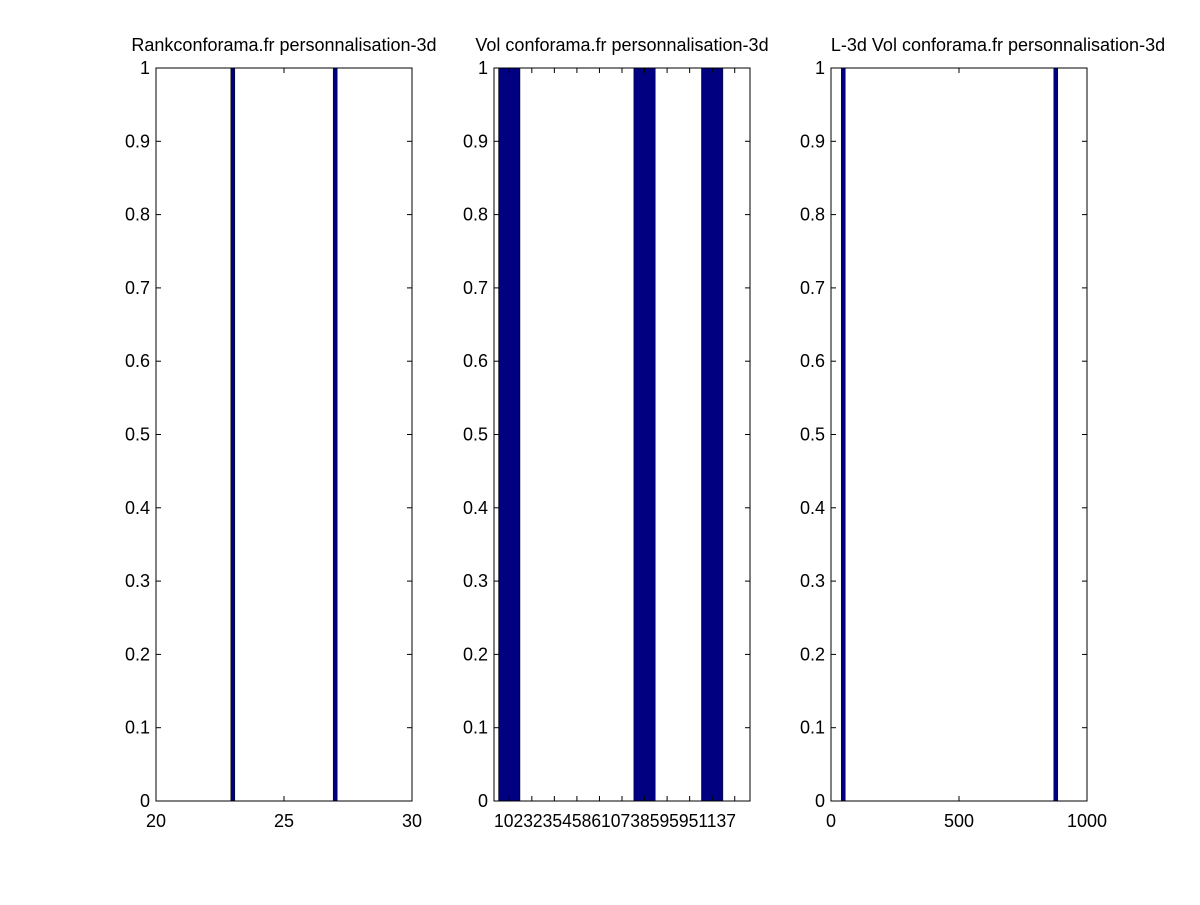  What do you see at coordinates (156, 821) in the screenshot?
I see `x-tick-label: 20` at bounding box center [156, 821].